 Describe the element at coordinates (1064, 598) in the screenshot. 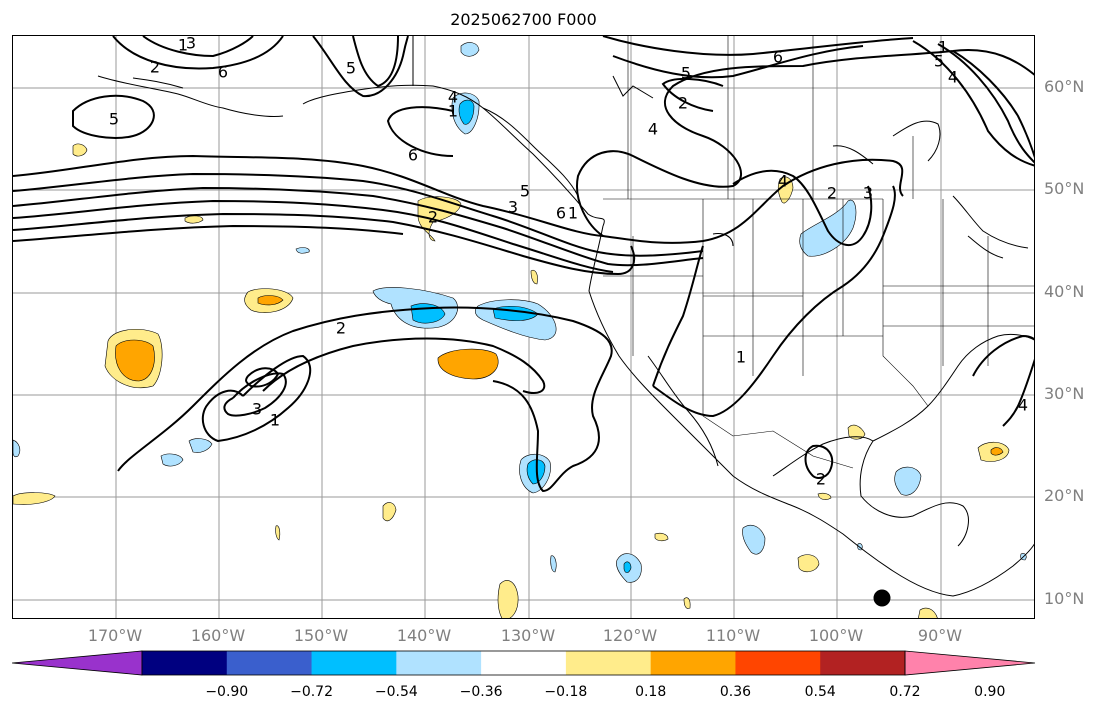

I see `latitude-label: 10°N` at that location.